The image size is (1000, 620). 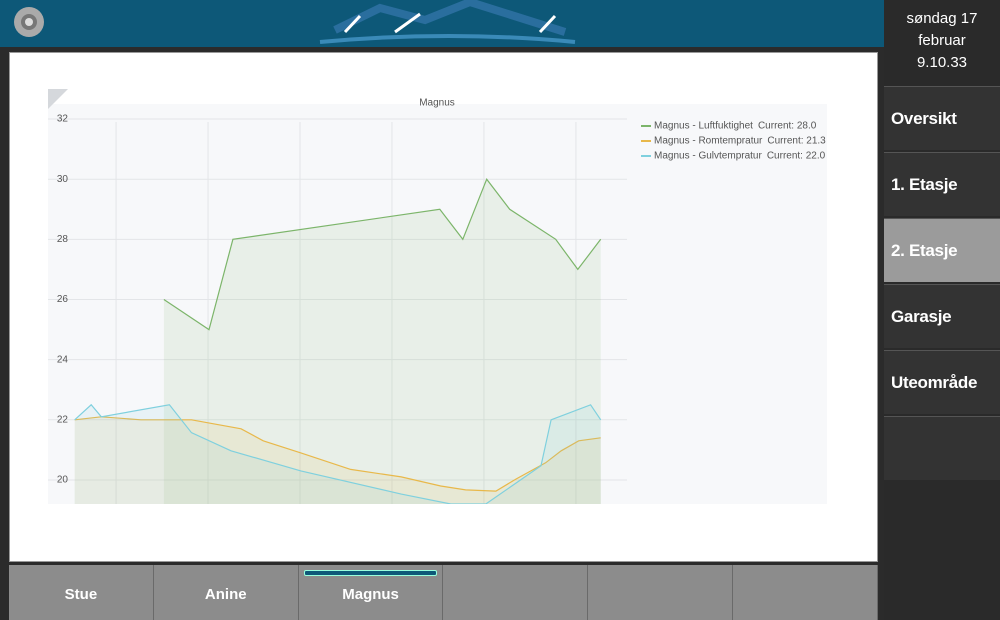 I want to click on y-tick-label: 22, so click(x=63, y=419).